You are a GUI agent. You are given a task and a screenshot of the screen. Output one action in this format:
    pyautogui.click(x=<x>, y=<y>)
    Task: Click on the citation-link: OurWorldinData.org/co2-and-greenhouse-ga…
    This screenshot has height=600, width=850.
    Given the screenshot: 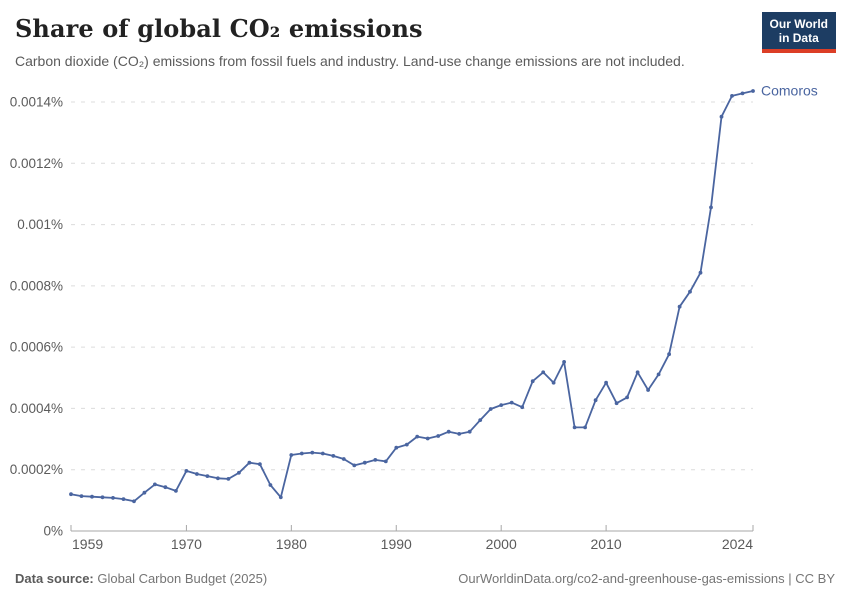 What is the action you would take?
    pyautogui.click(x=646, y=578)
    